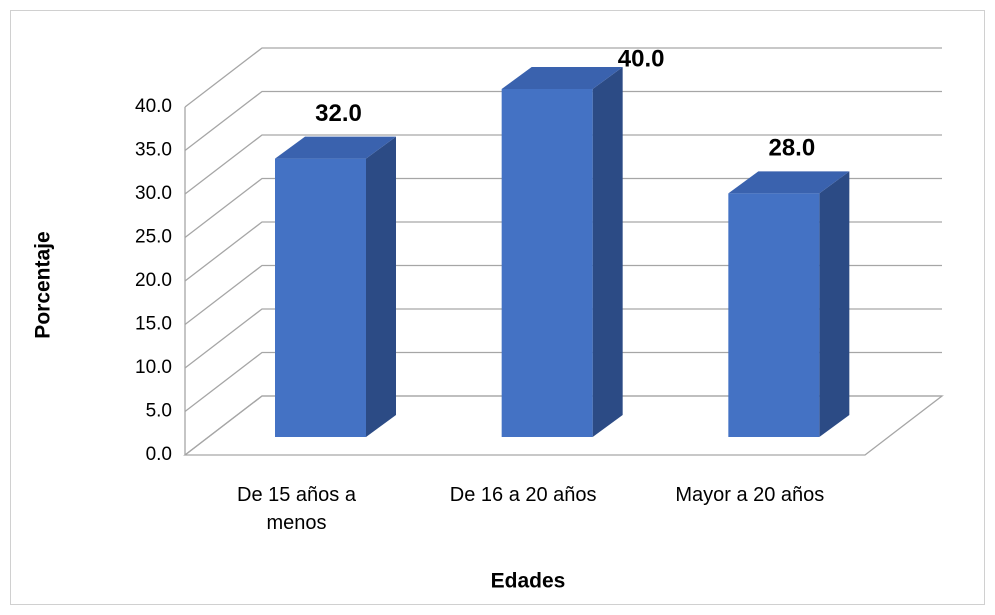  I want to click on y-tick-label: 0.0, so click(159, 454).